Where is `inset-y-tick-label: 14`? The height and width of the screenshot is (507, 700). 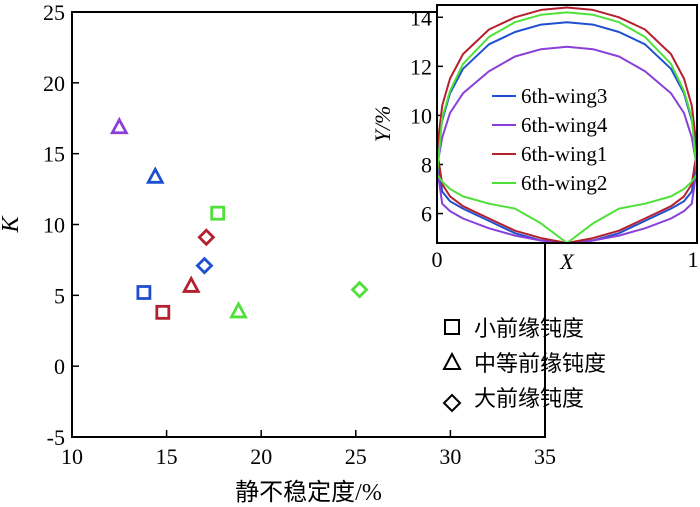
inset-y-tick-label: 14 is located at coordinates (421, 17).